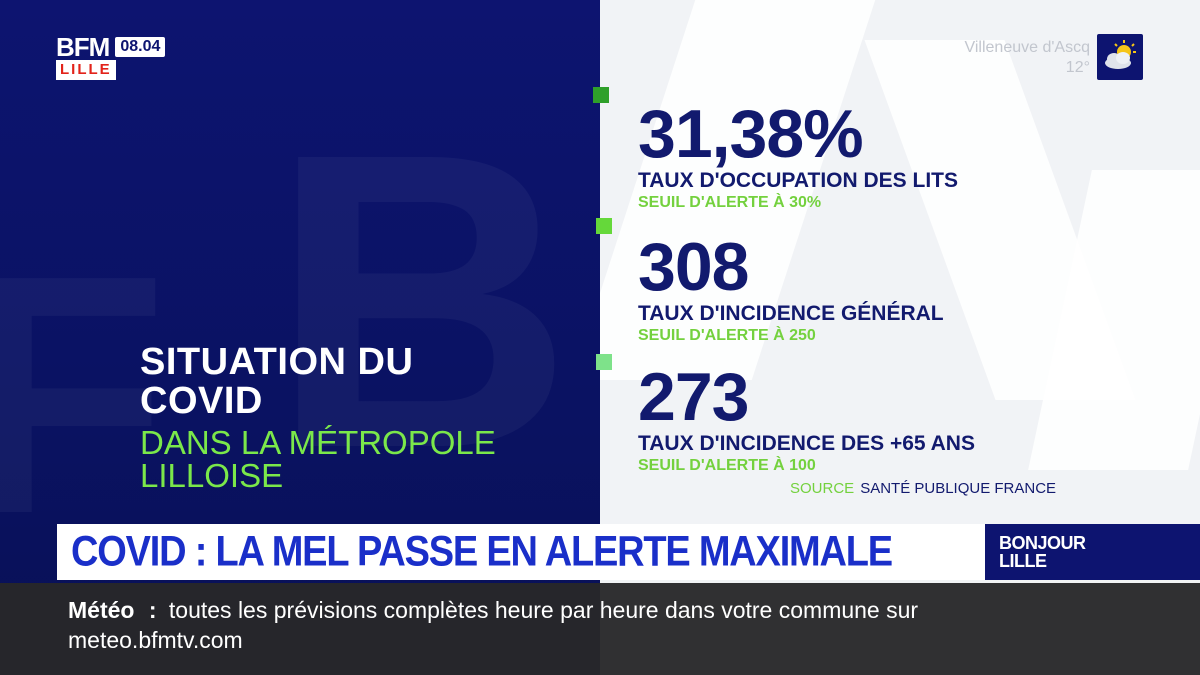  What do you see at coordinates (482, 551) in the screenshot?
I see `headline-text: COVID : LA MEL PASSE EN ALERTE MAXIMALE` at bounding box center [482, 551].